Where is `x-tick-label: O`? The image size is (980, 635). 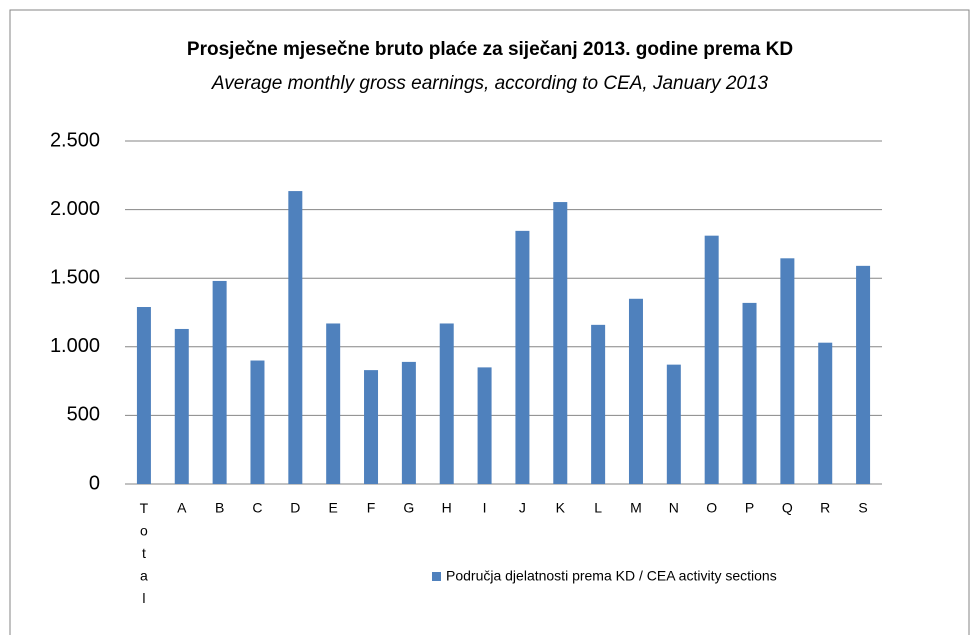
x-tick-label: O is located at coordinates (711, 508).